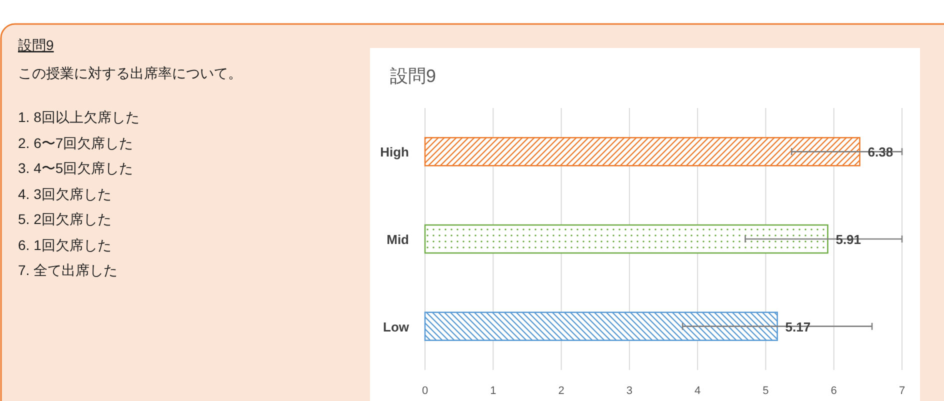  I want to click on x-tick-label: 2, so click(561, 391).